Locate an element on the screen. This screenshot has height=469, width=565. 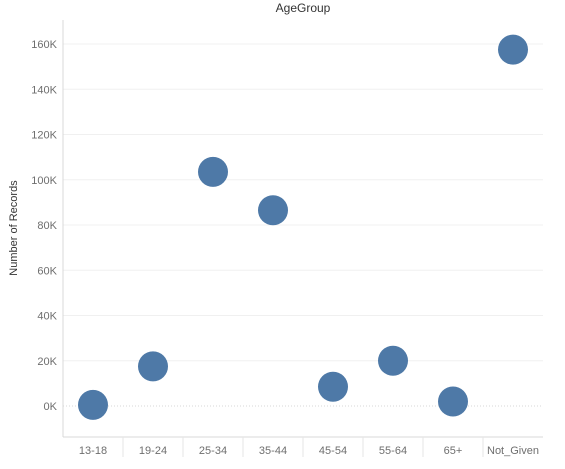
y-tick-label: 40K is located at coordinates (47, 317).